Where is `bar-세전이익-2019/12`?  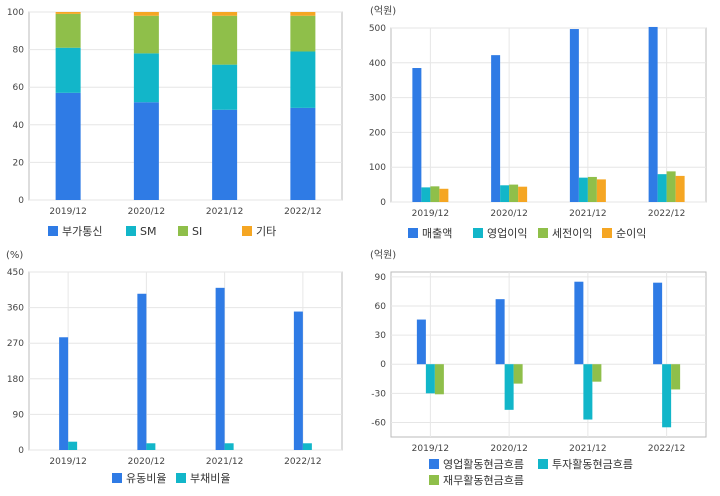 bar-세전이익-2019/12 is located at coordinates (435, 194).